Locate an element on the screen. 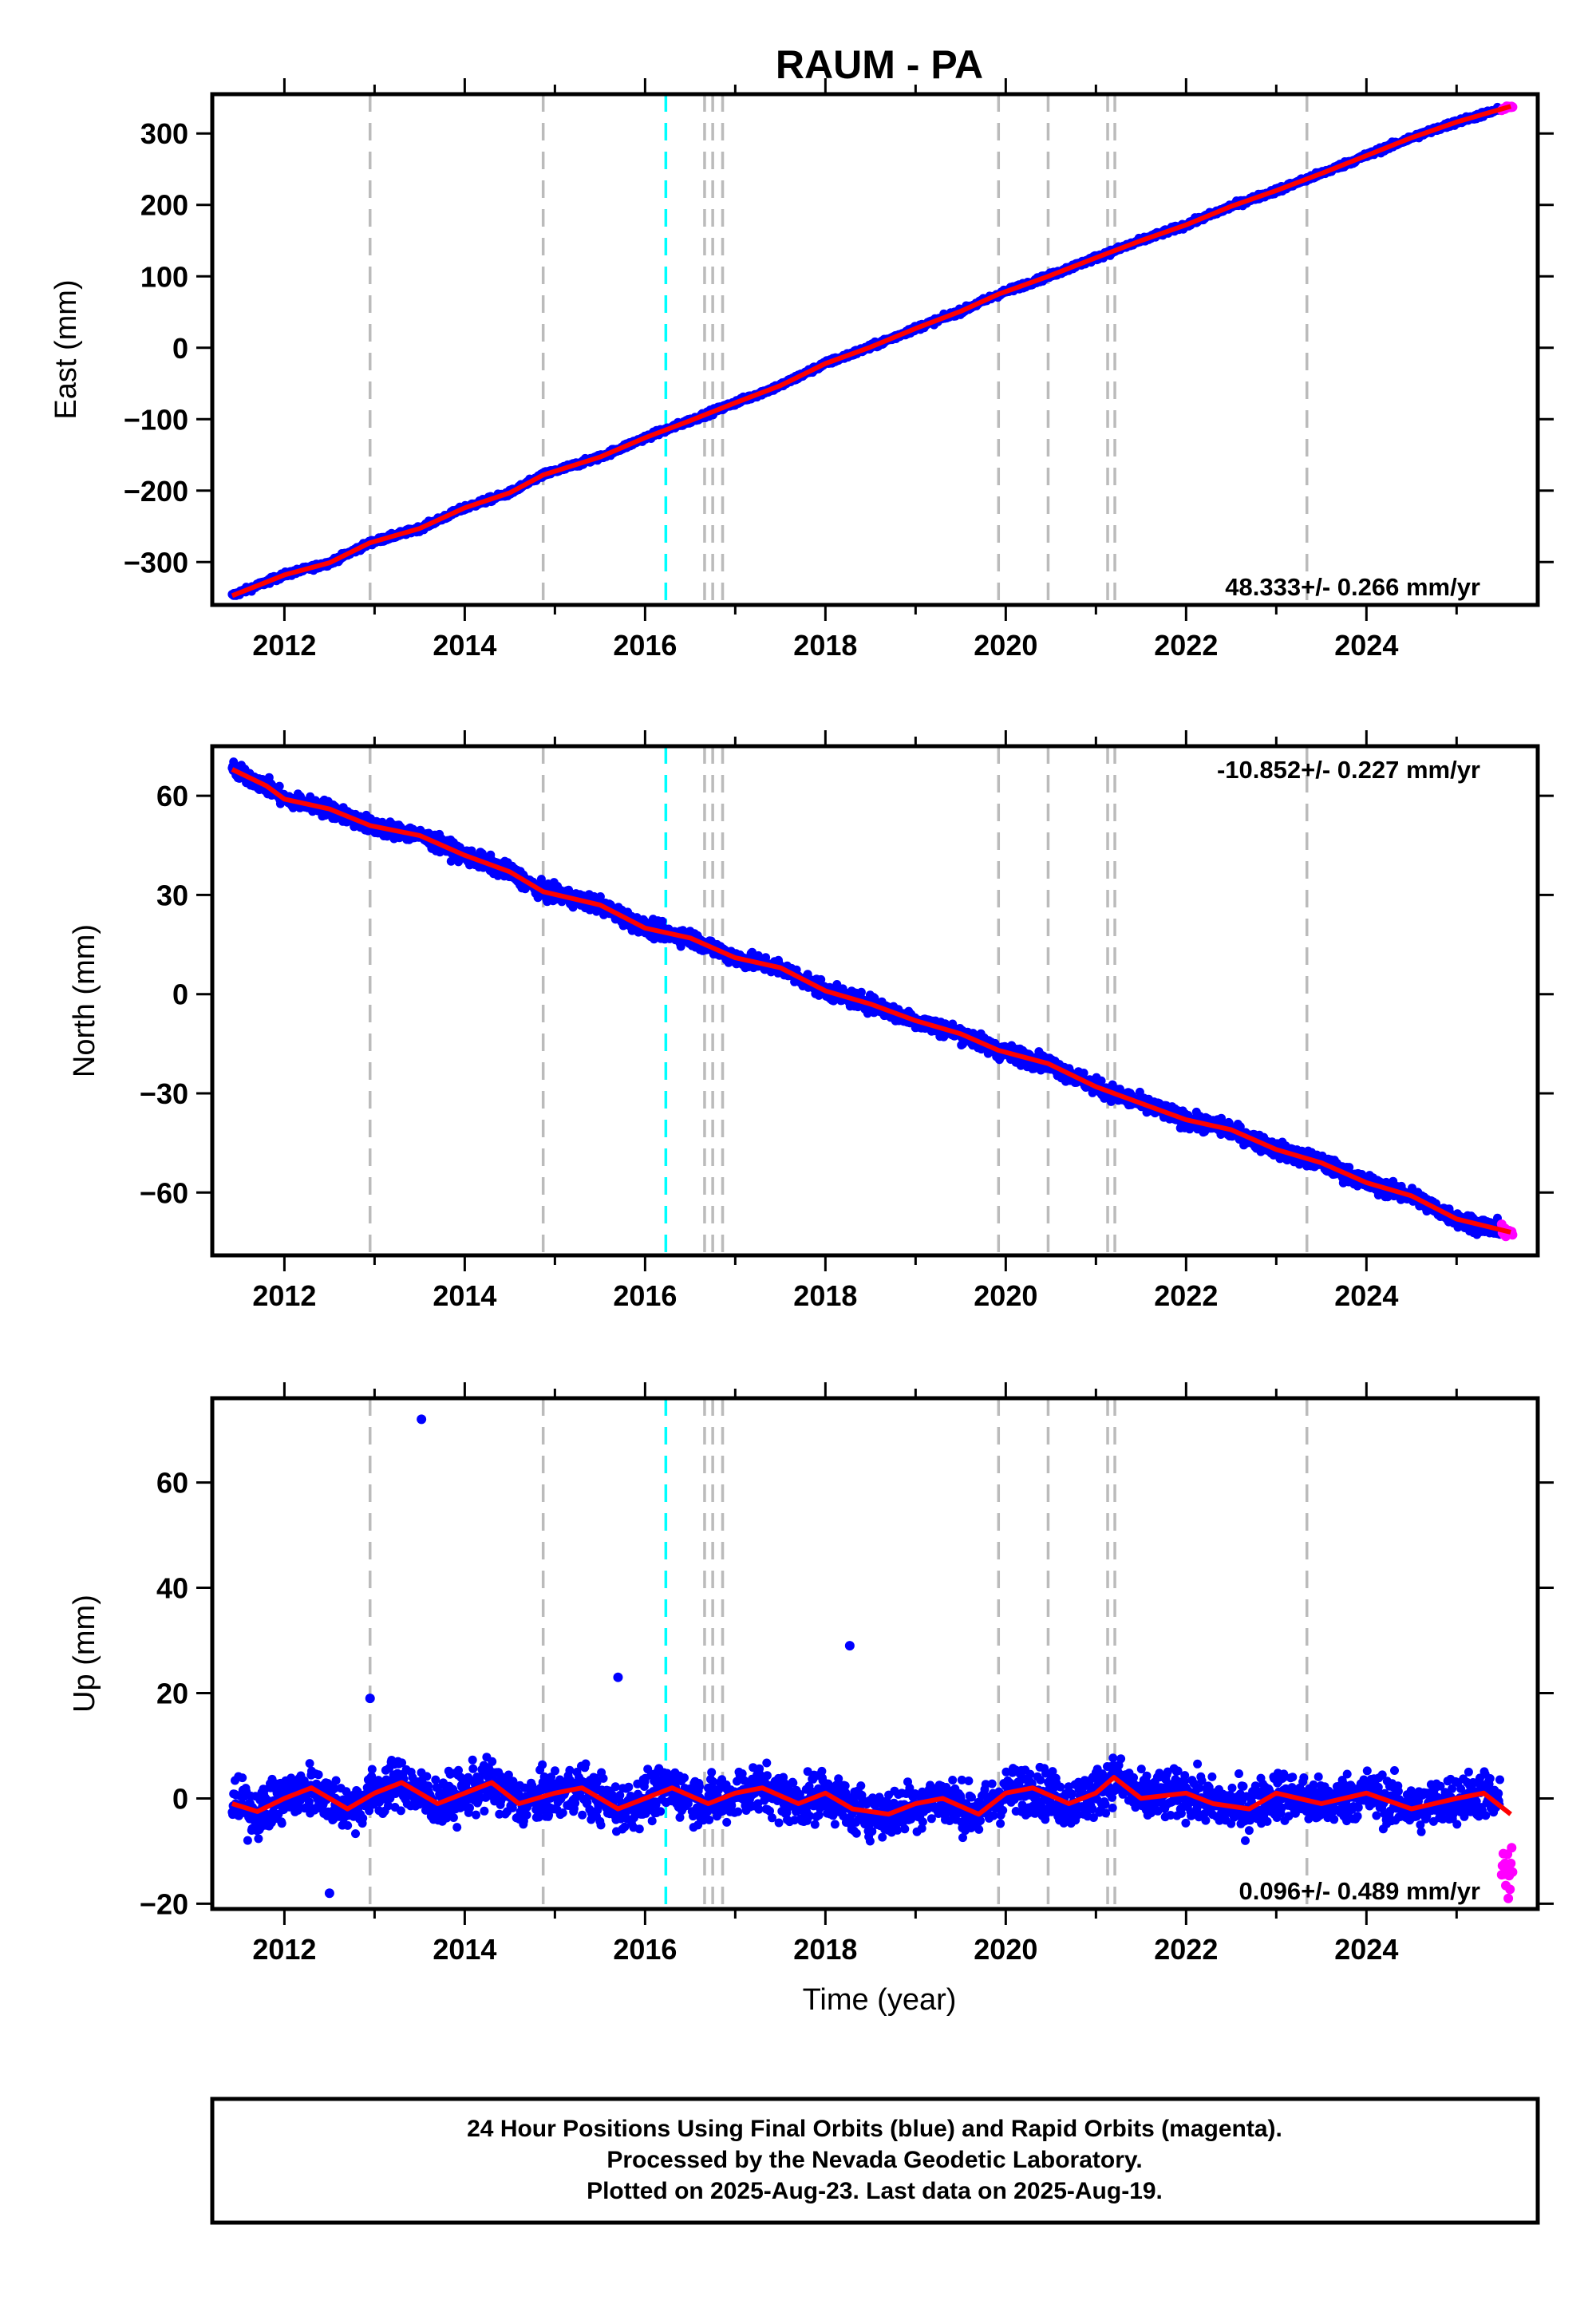 This screenshot has height=2316, width=1596. x-tick-label: 2020 is located at coordinates (1005, 645).